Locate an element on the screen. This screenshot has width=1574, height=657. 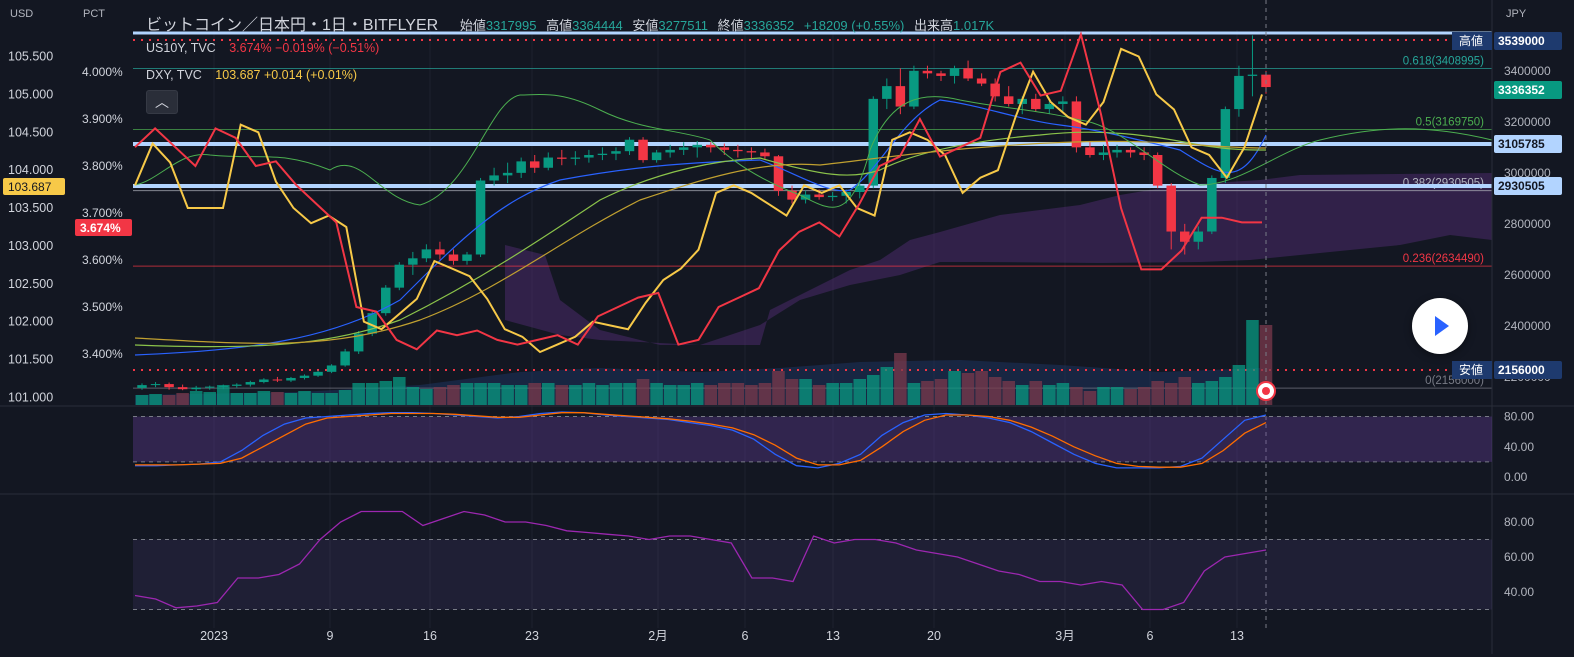
close-label: 終値 is located at coordinates (730, 25).